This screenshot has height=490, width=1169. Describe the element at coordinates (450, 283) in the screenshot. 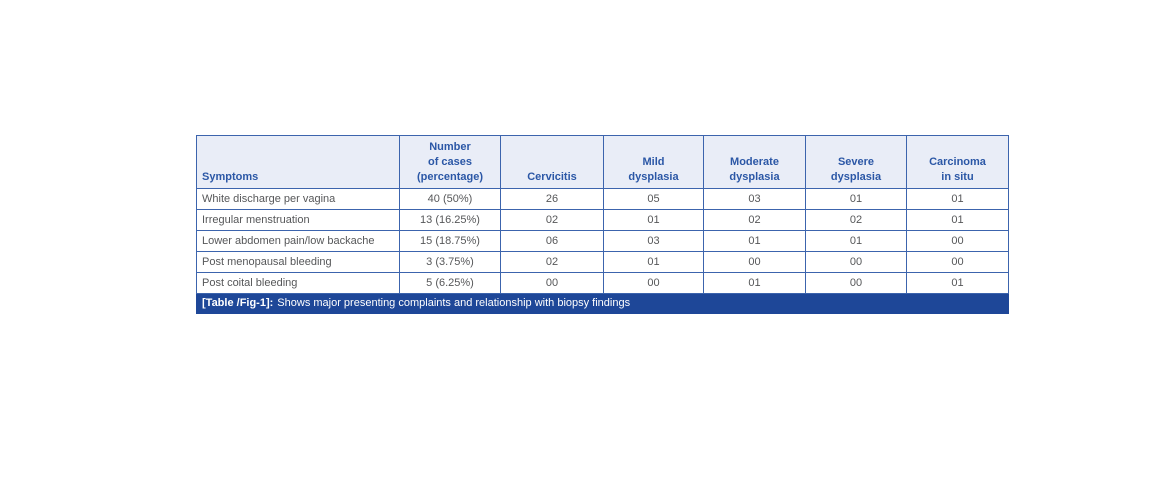

I see `cell-number-of-cases: 5 (6.25%)` at that location.